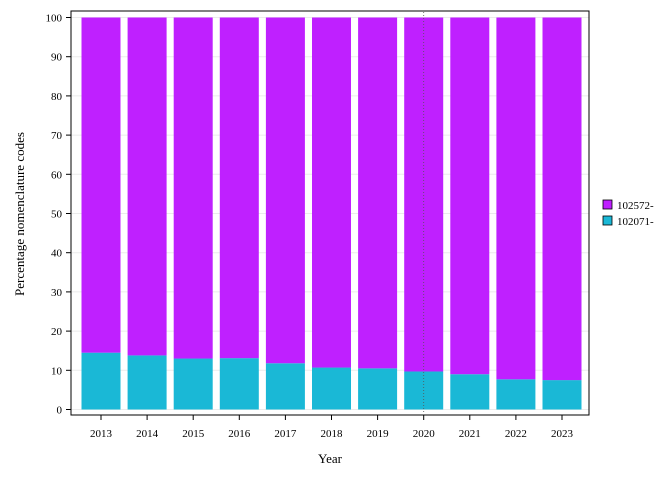  What do you see at coordinates (57, 175) in the screenshot?
I see `y-tick-label: 60` at bounding box center [57, 175].